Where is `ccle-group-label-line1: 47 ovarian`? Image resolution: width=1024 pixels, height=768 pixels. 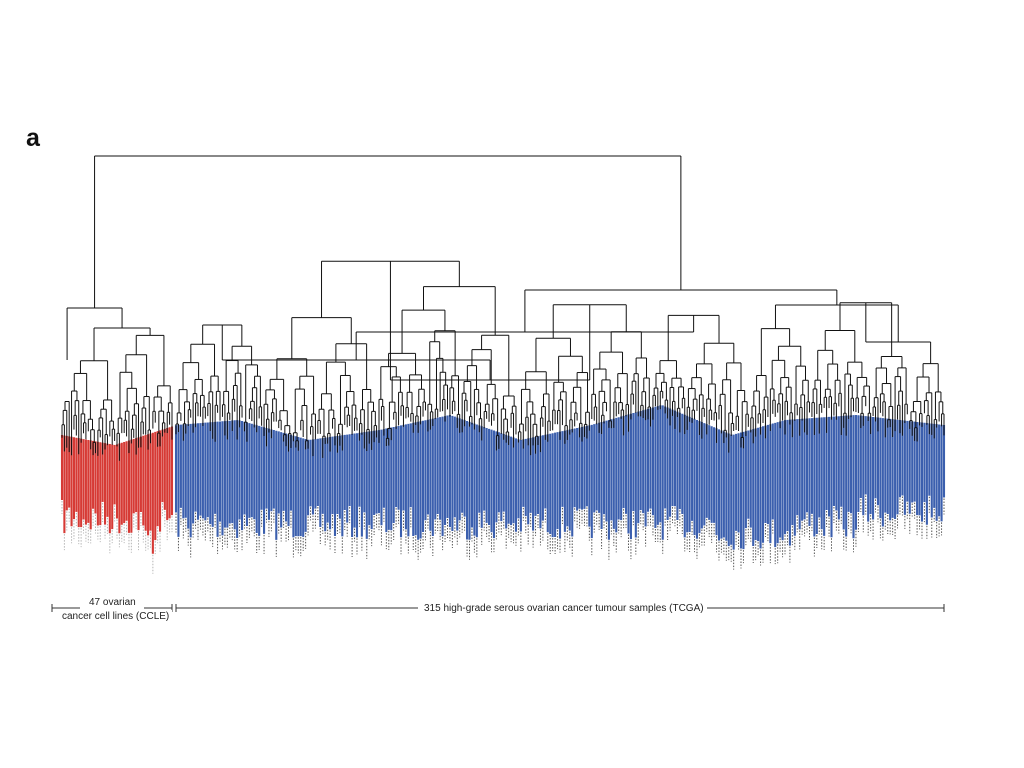 ccle-group-label-line1: 47 ovarian is located at coordinates (112, 602).